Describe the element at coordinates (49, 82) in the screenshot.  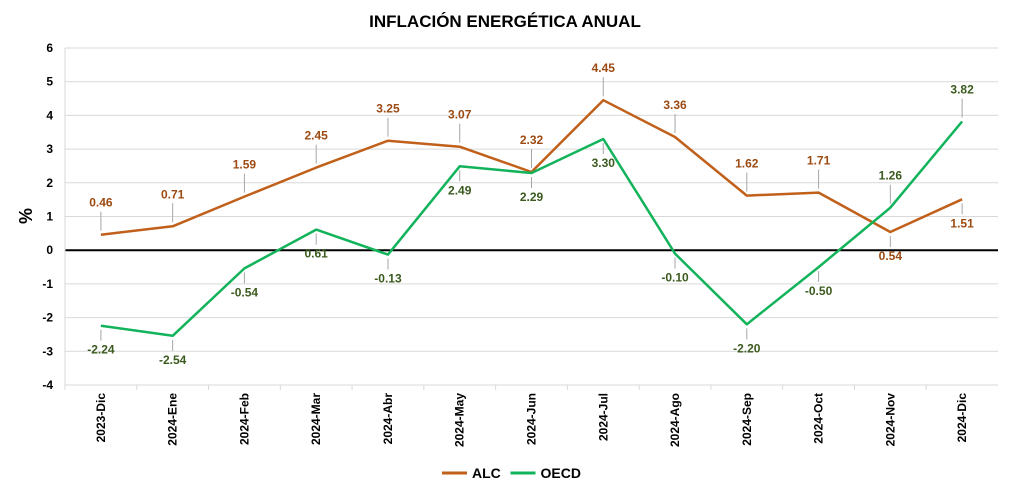
I see `y-tick-label: 5` at that location.